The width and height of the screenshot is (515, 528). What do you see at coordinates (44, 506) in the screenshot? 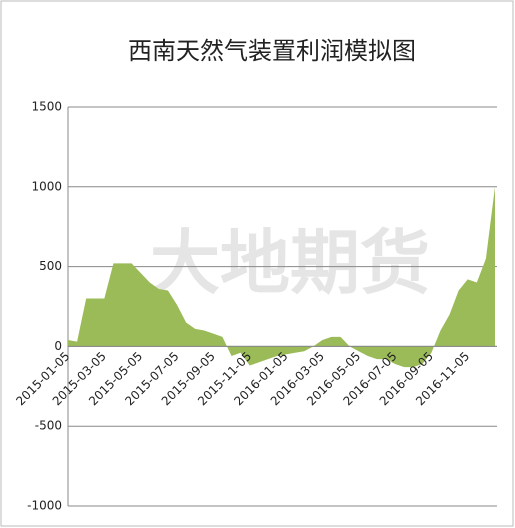
I see `y-tick-label: -1000` at bounding box center [44, 506].